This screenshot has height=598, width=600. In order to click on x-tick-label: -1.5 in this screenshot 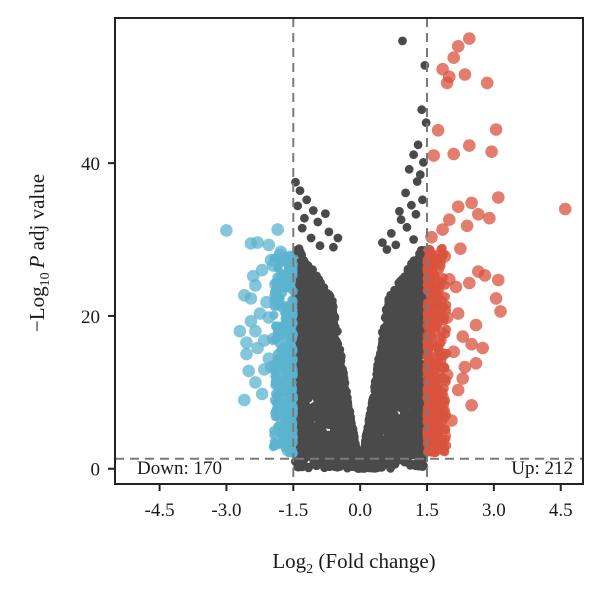, I will do `click(293, 510)`.